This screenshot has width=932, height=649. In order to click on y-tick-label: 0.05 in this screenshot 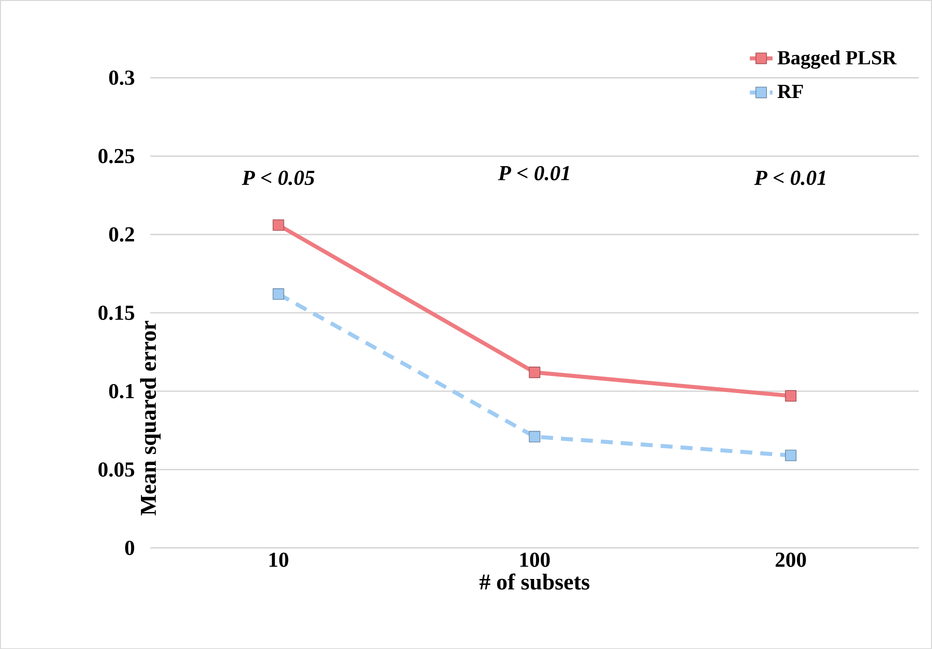, I will do `click(116, 469)`.